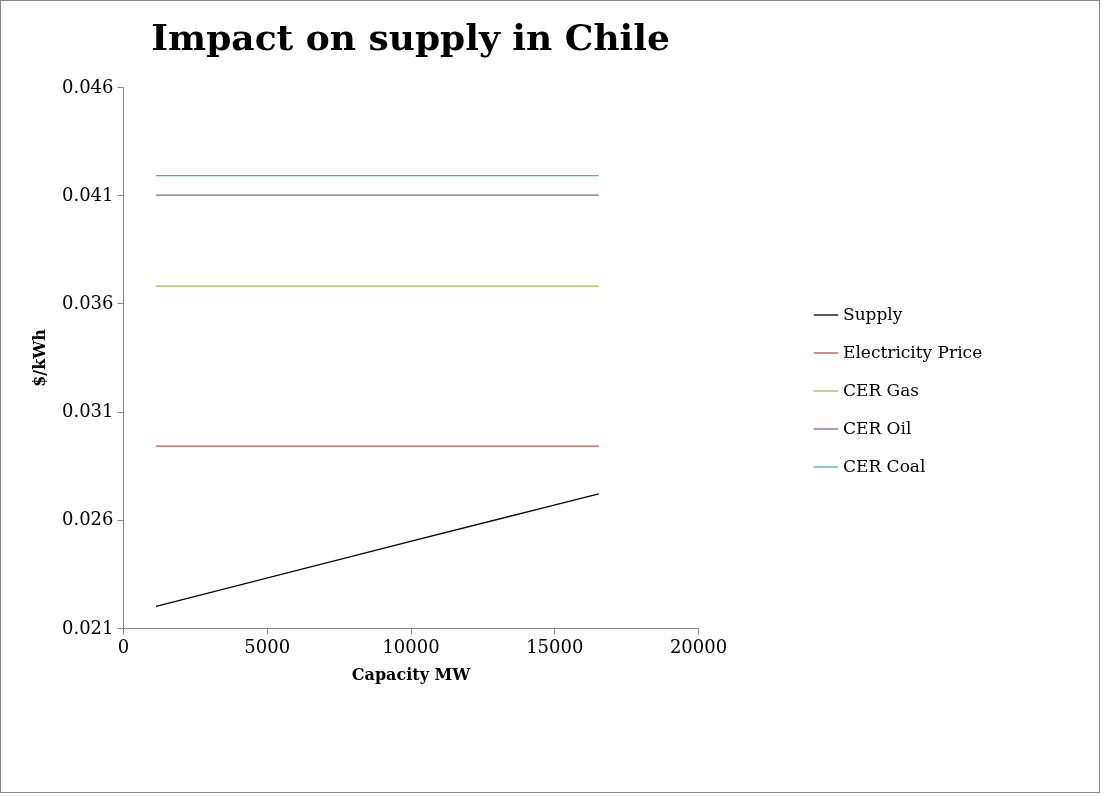 The width and height of the screenshot is (1104, 797). I want to click on y-tick-label: 0.021, so click(87, 627).